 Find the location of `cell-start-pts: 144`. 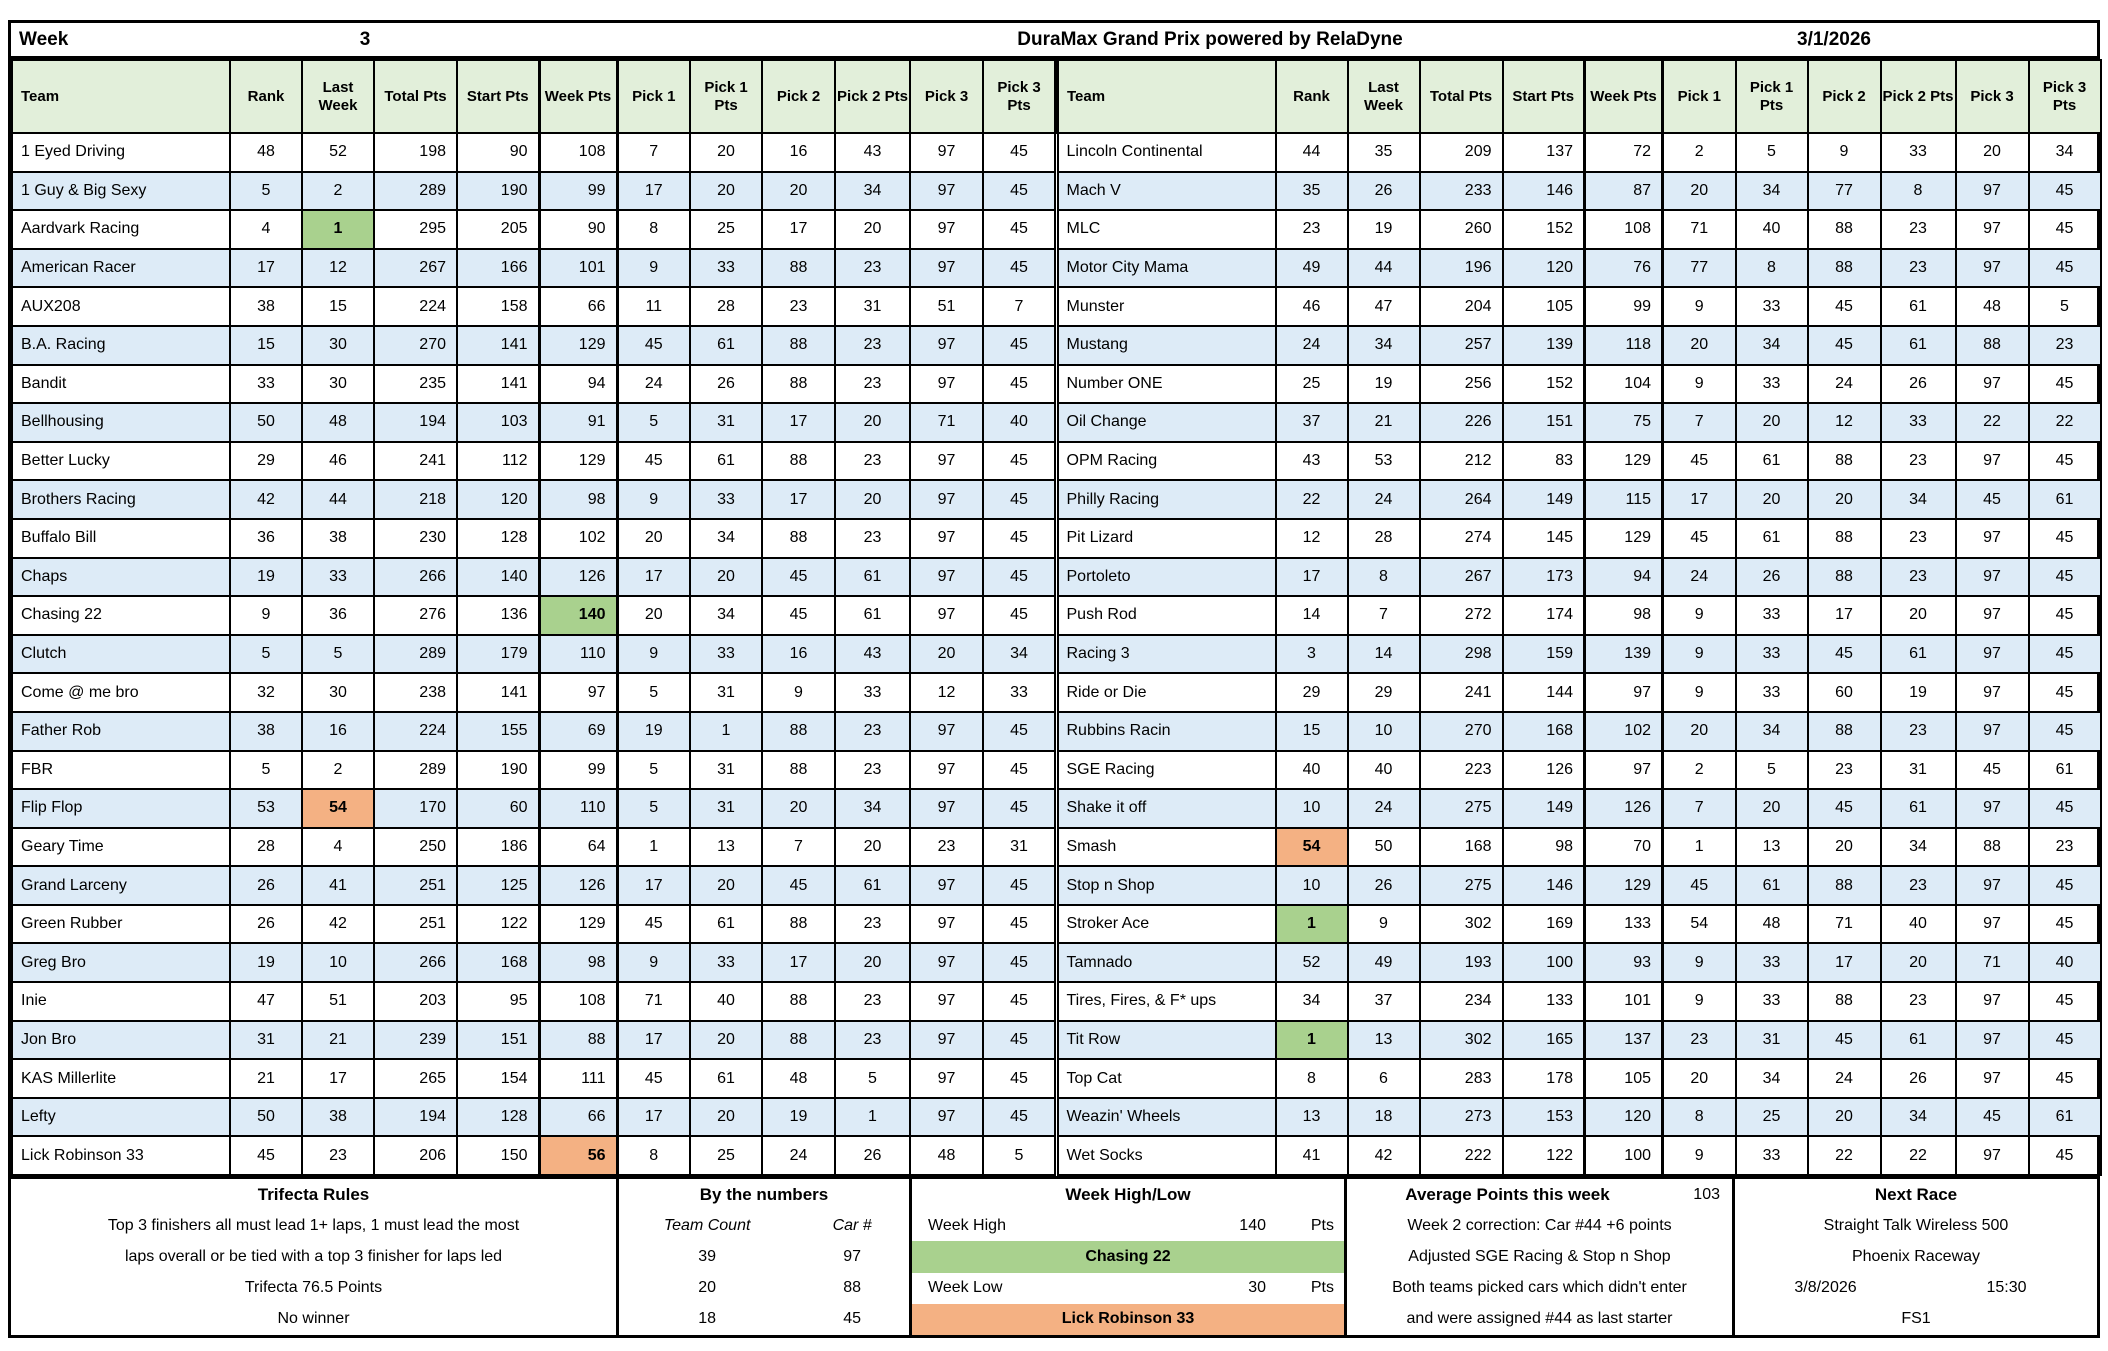

cell-start-pts: 144 is located at coordinates (1543, 692).